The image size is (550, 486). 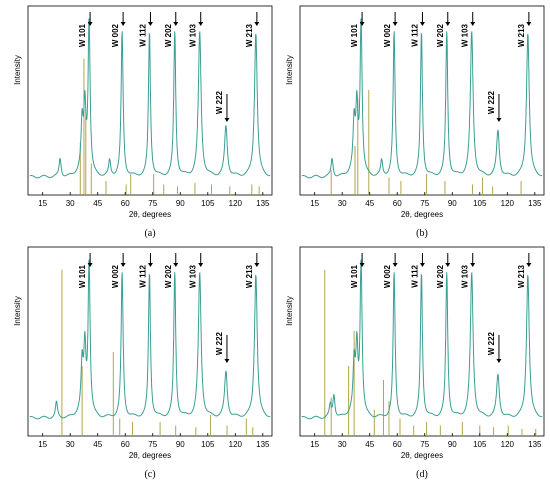 I want to click on panel-label: (a), so click(x=149, y=233).